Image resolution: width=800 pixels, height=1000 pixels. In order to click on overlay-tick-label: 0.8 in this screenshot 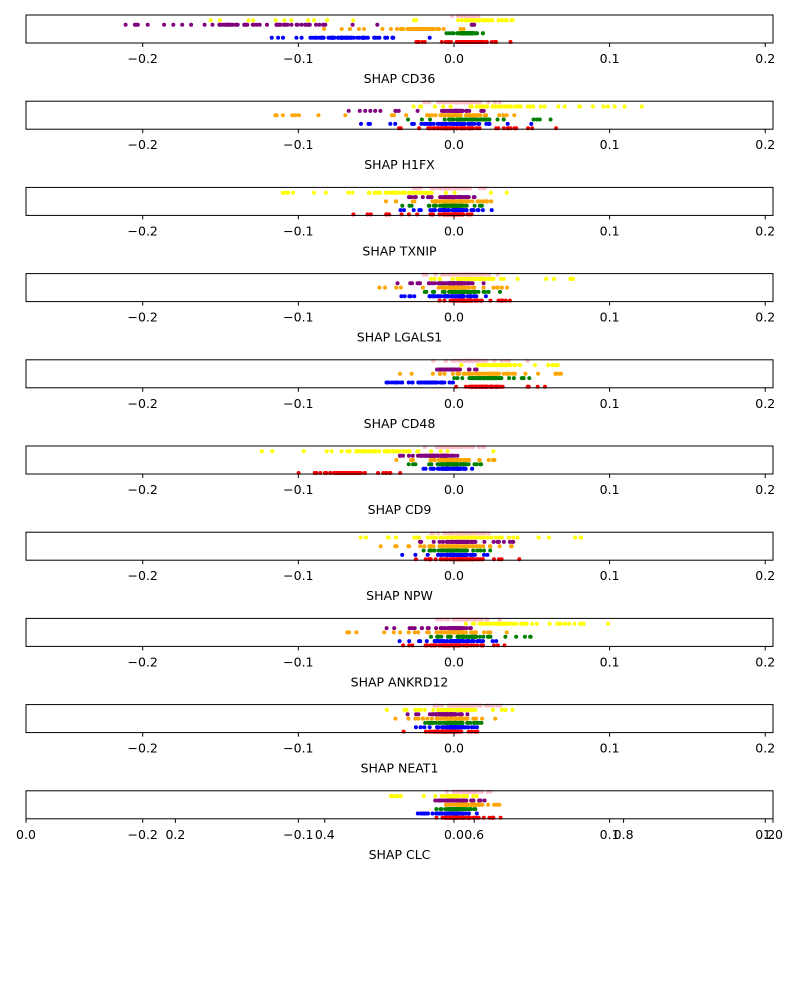, I will do `click(624, 834)`.